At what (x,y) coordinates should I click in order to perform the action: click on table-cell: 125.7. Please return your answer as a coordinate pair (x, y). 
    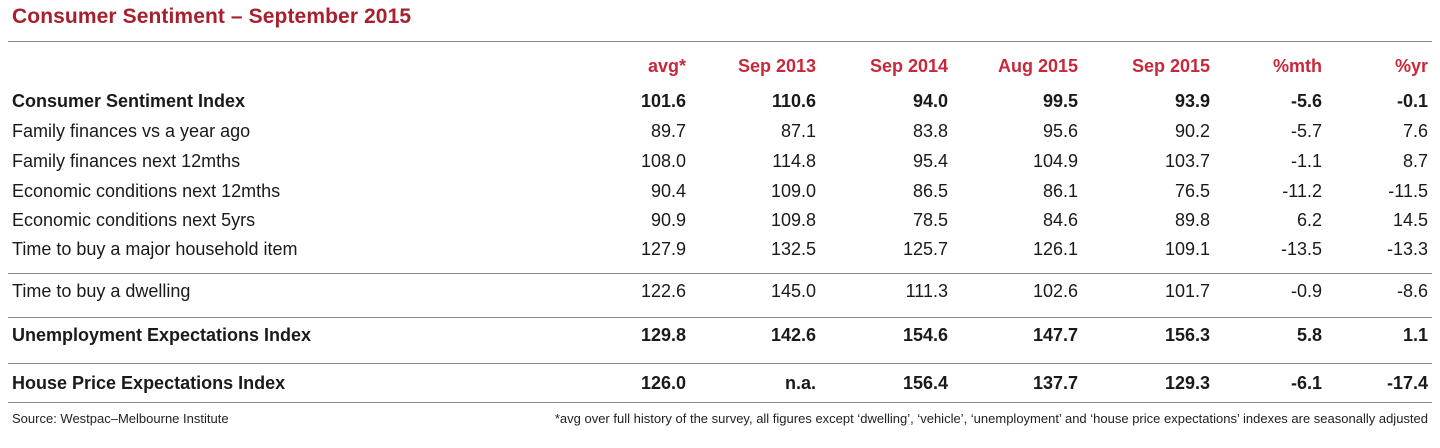
    Looking at the image, I should click on (925, 249).